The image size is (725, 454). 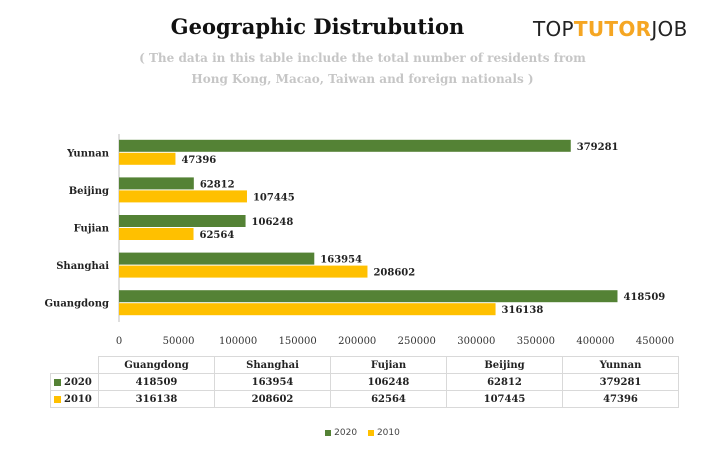 I want to click on data-table-cell: 106248, so click(x=388, y=382).